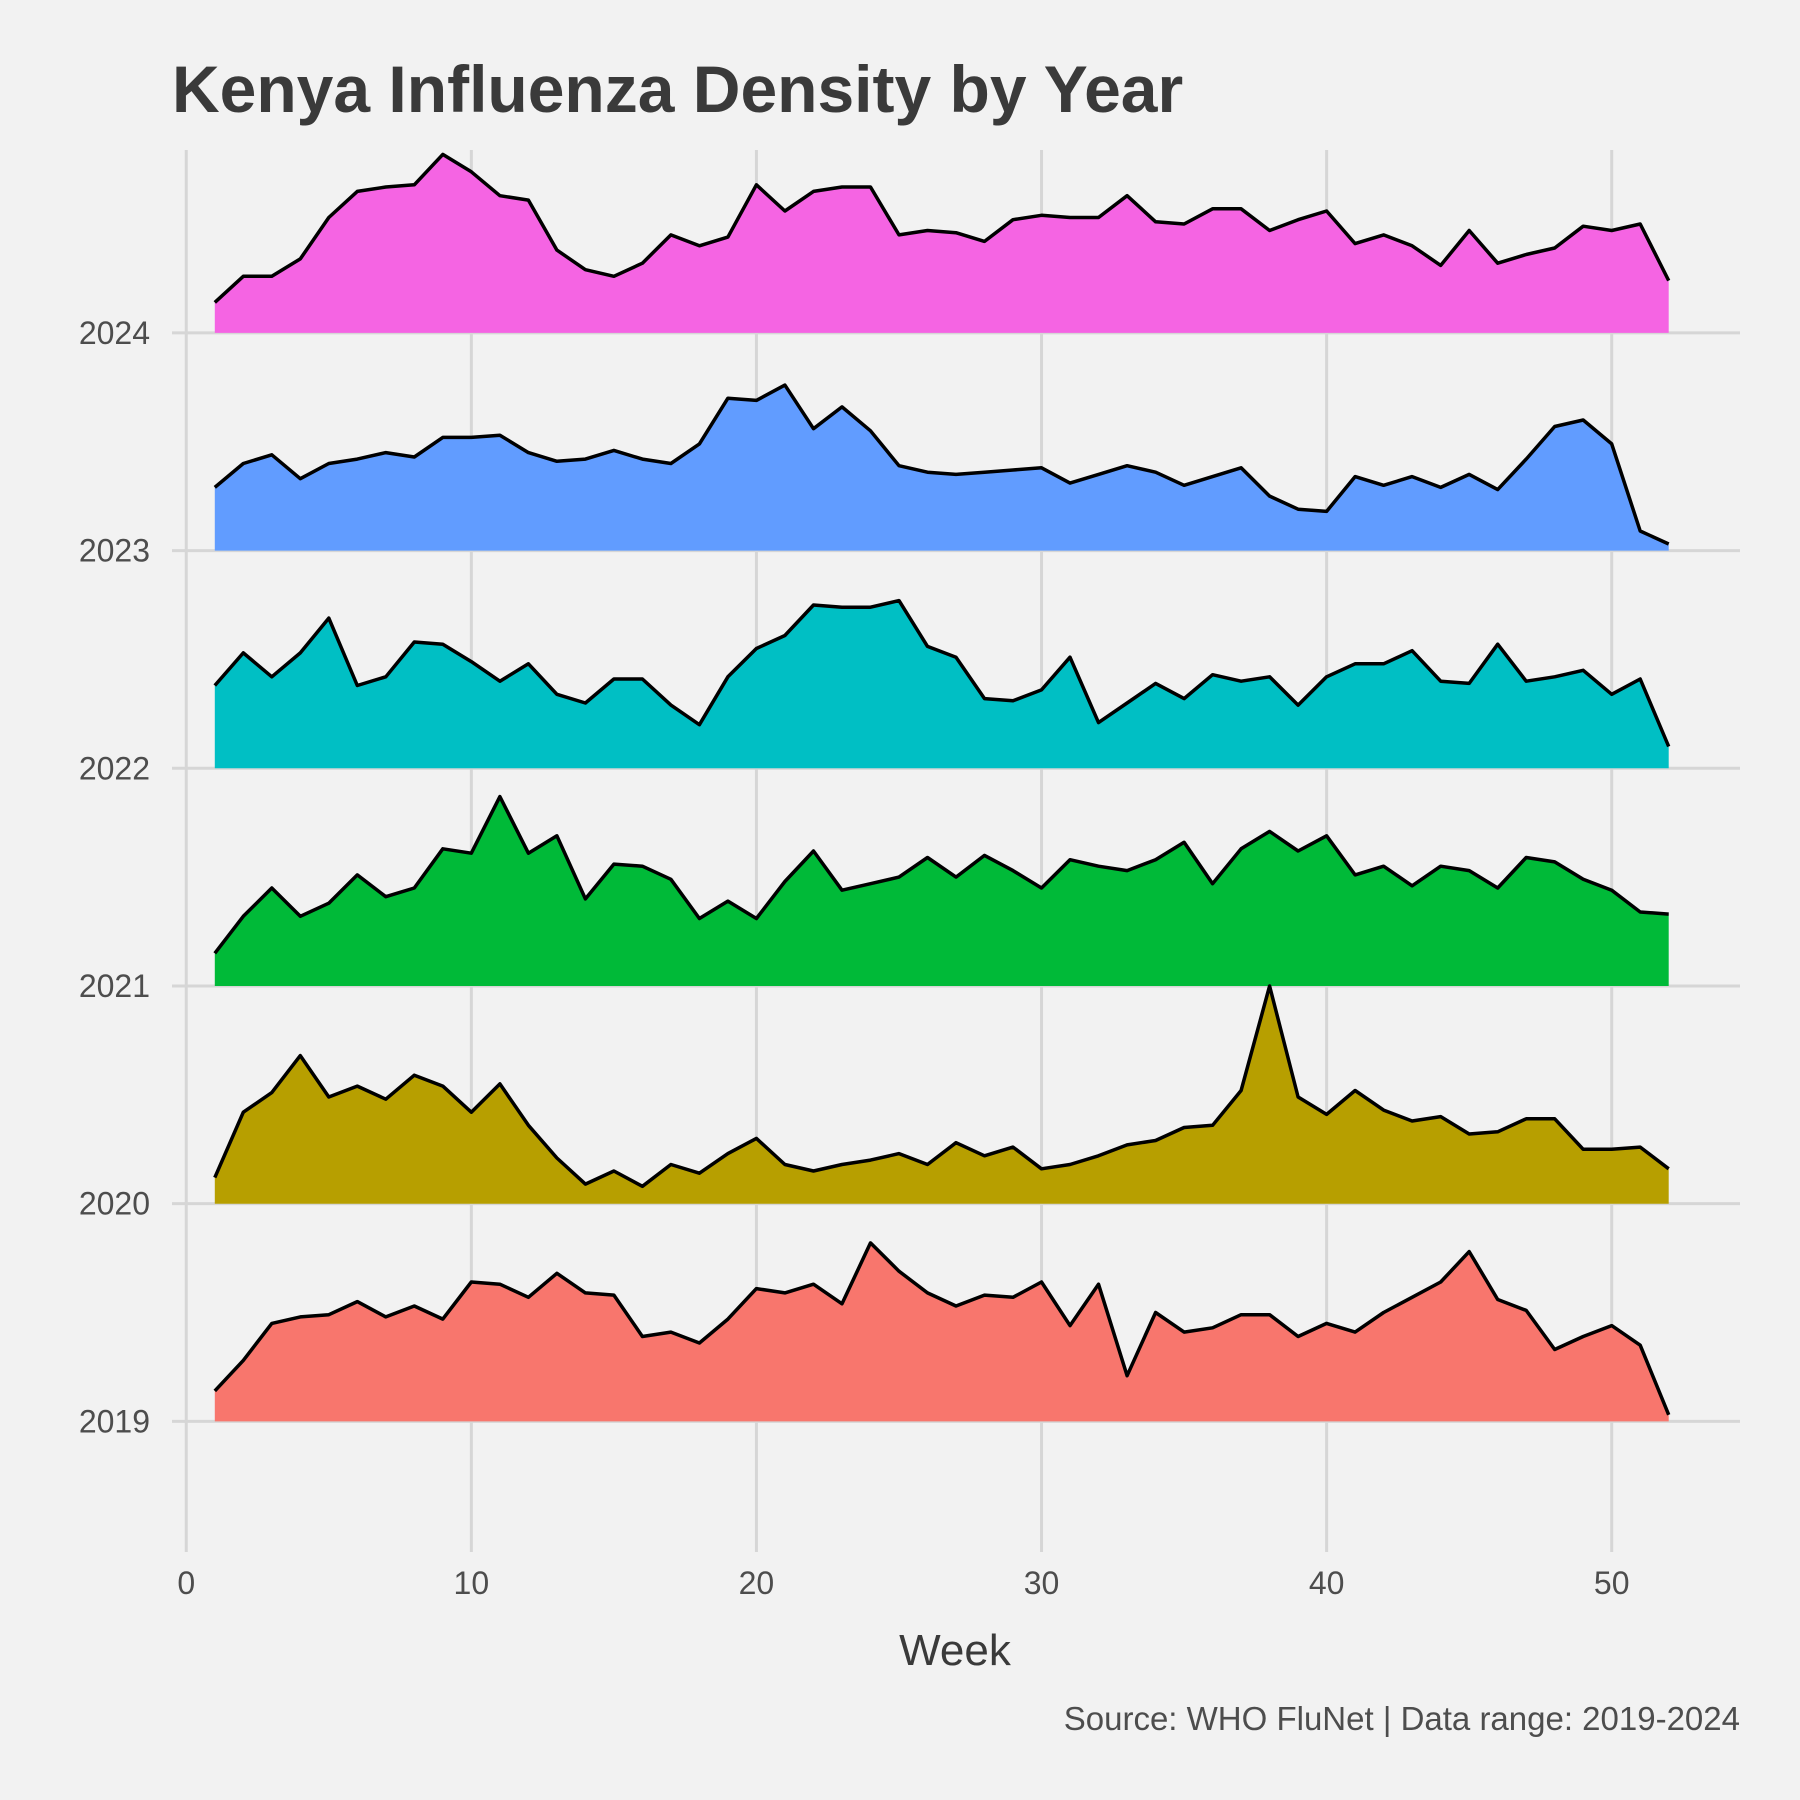 Image resolution: width=1800 pixels, height=1800 pixels. Describe the element at coordinates (1042, 1583) in the screenshot. I see `x-tick-label: 30` at that location.